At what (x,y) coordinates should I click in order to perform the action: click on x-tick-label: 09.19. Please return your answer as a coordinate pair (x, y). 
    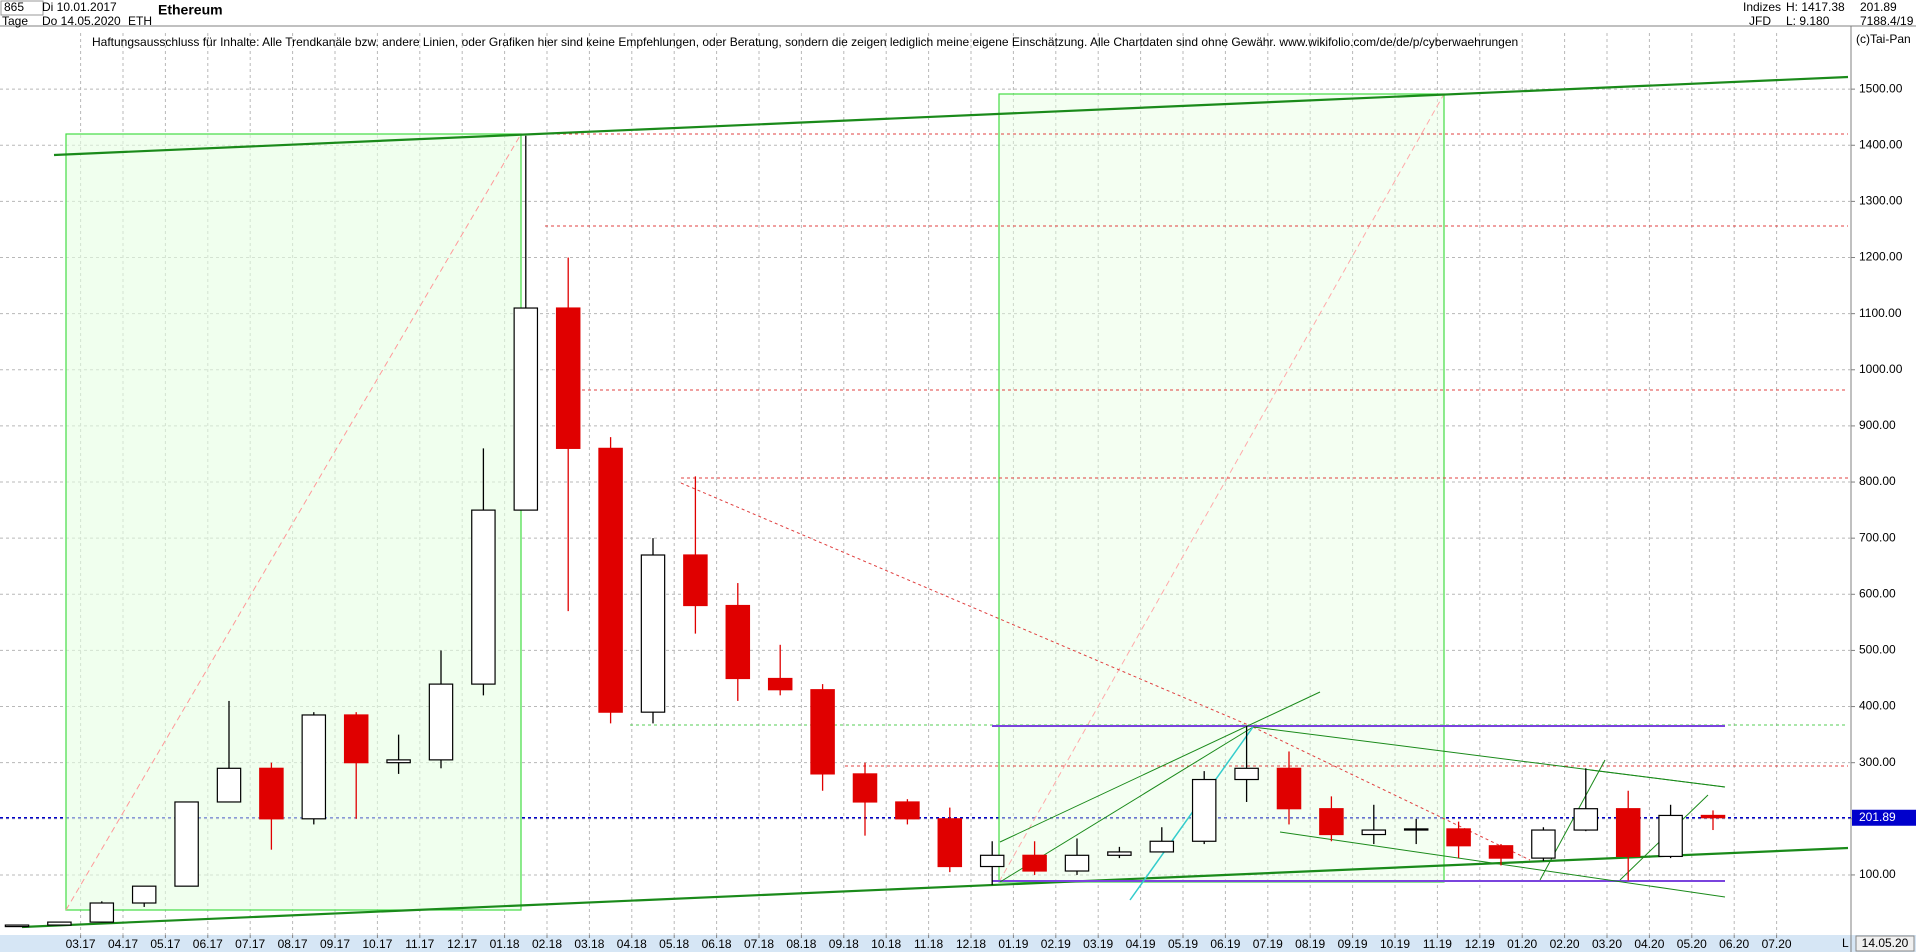
    Looking at the image, I should click on (1353, 944).